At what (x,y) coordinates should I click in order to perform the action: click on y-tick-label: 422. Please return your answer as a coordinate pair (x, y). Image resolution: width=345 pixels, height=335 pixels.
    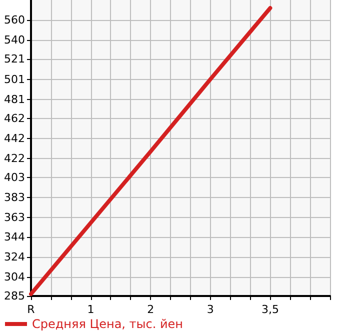
    Looking at the image, I should click on (14, 159).